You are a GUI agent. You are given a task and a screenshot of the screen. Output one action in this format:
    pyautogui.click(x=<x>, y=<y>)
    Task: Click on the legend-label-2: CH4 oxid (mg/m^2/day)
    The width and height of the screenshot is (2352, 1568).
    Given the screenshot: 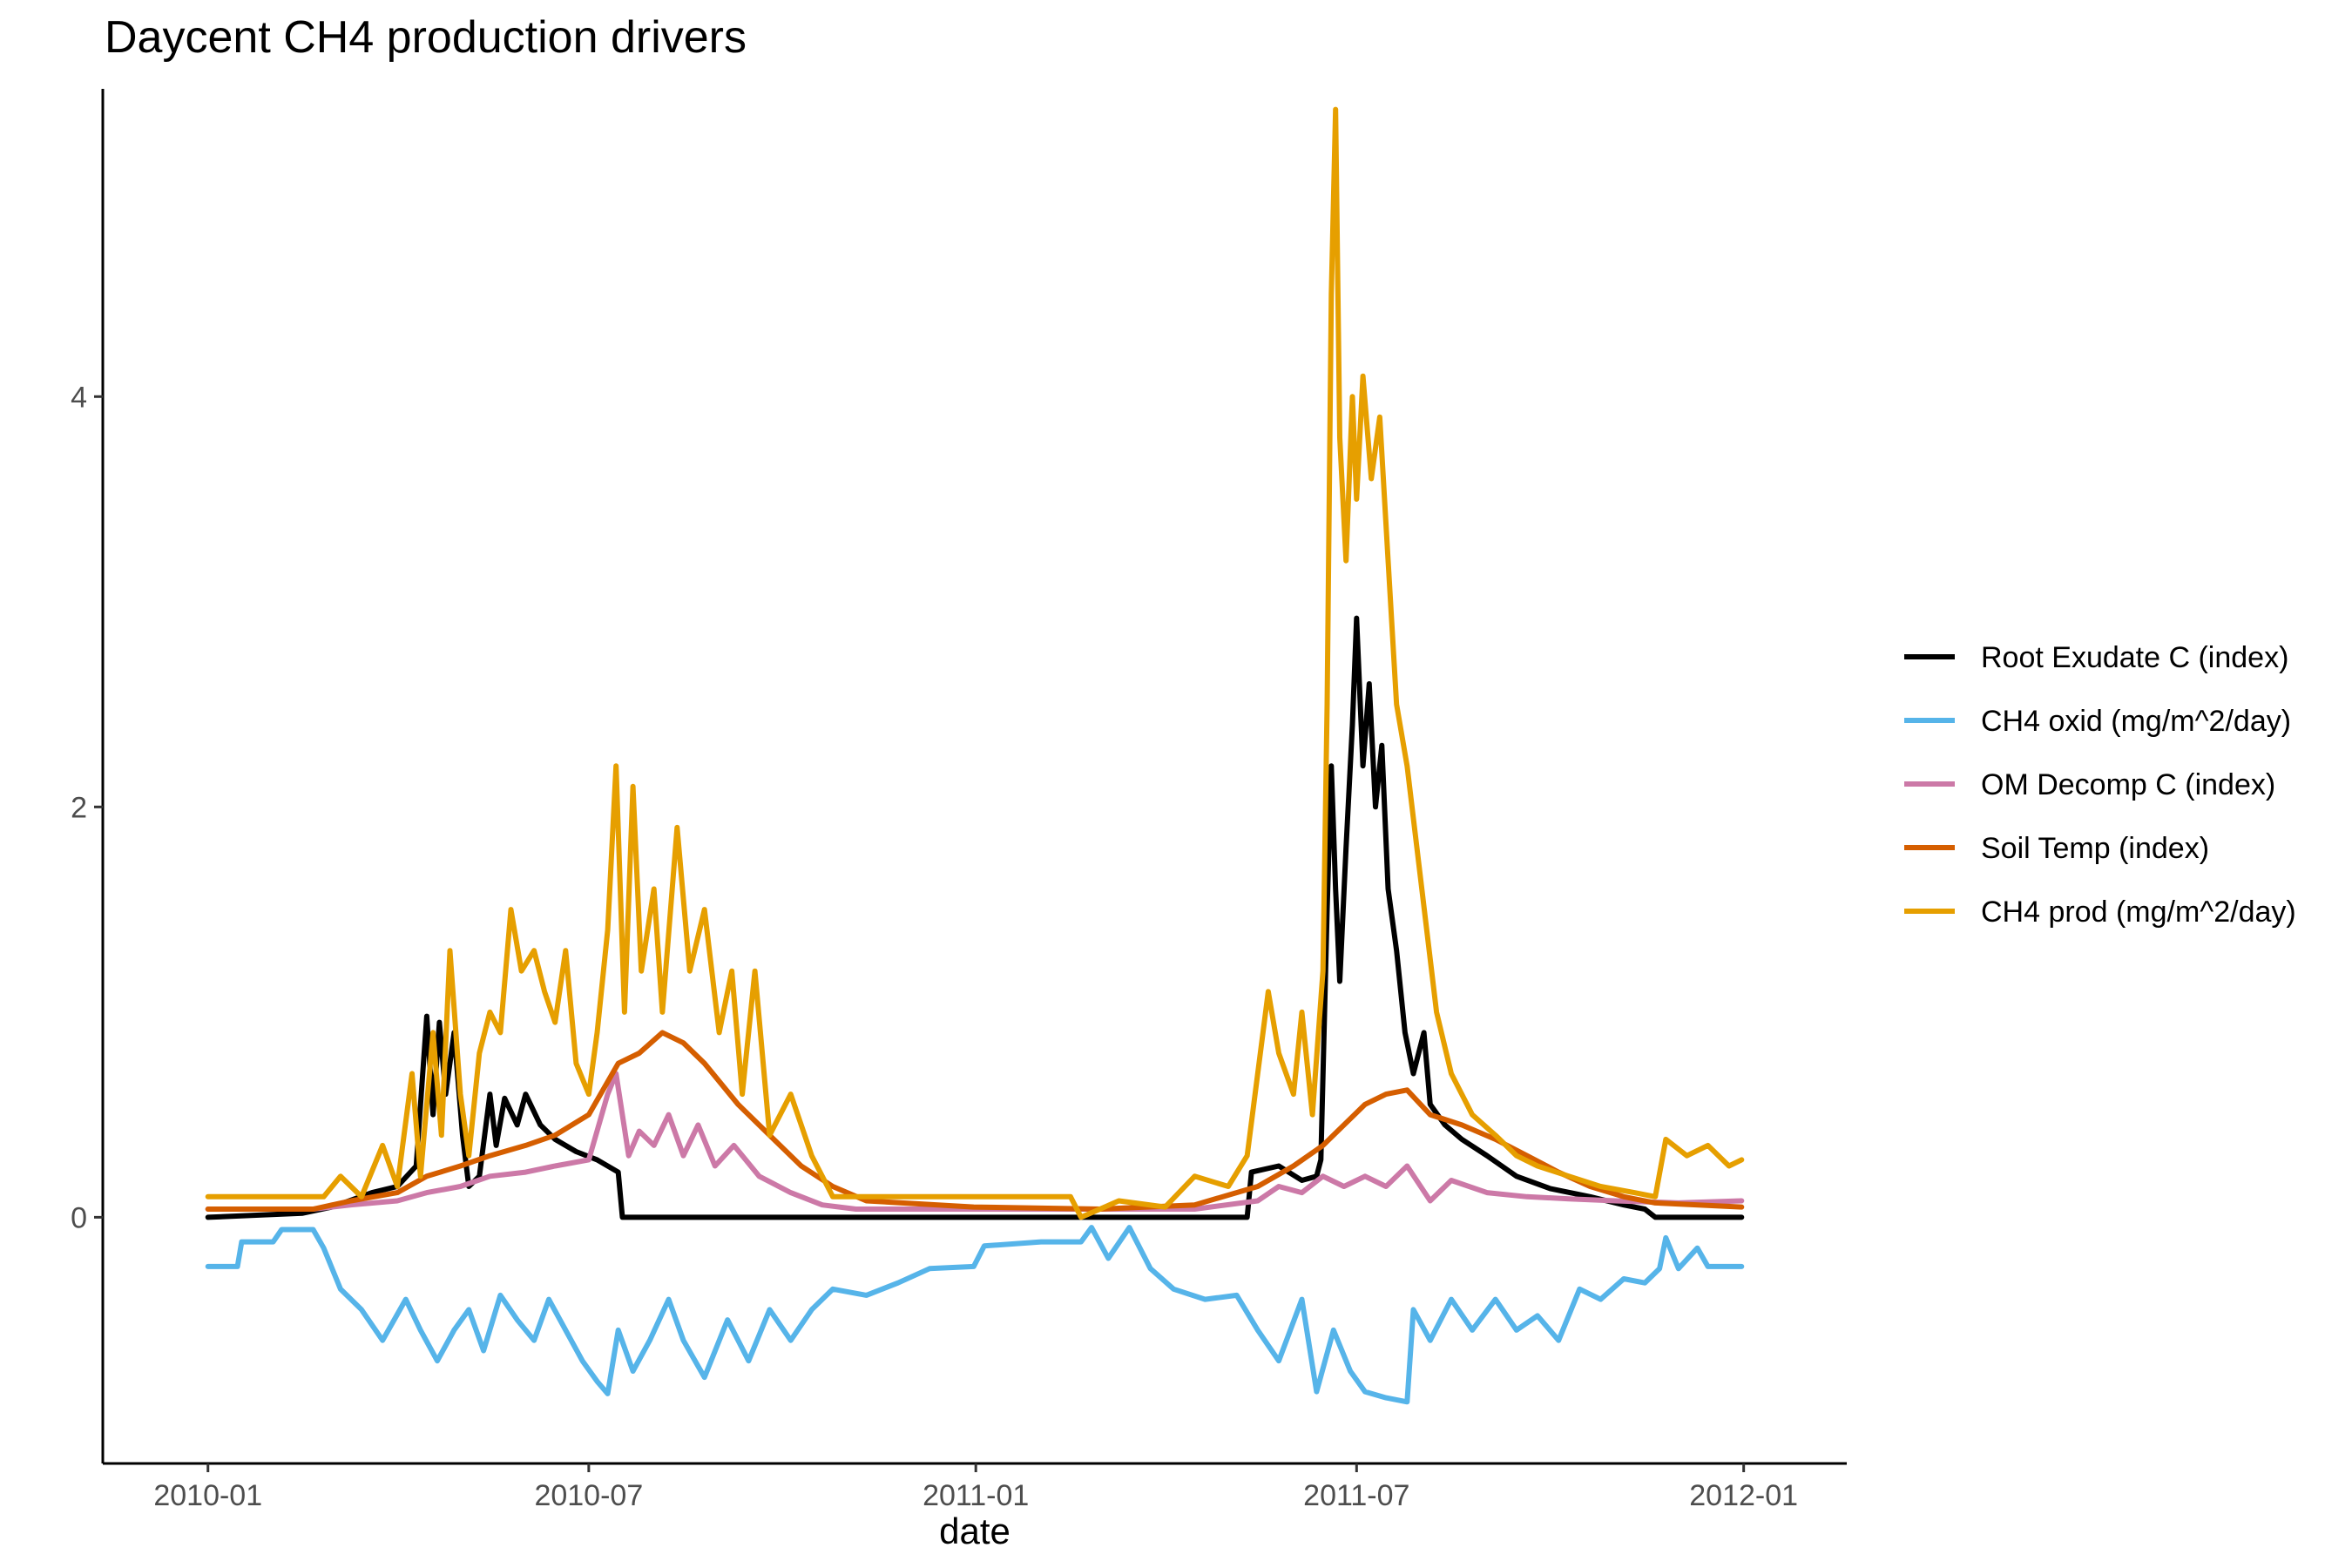 What is the action you would take?
    pyautogui.click(x=2136, y=721)
    